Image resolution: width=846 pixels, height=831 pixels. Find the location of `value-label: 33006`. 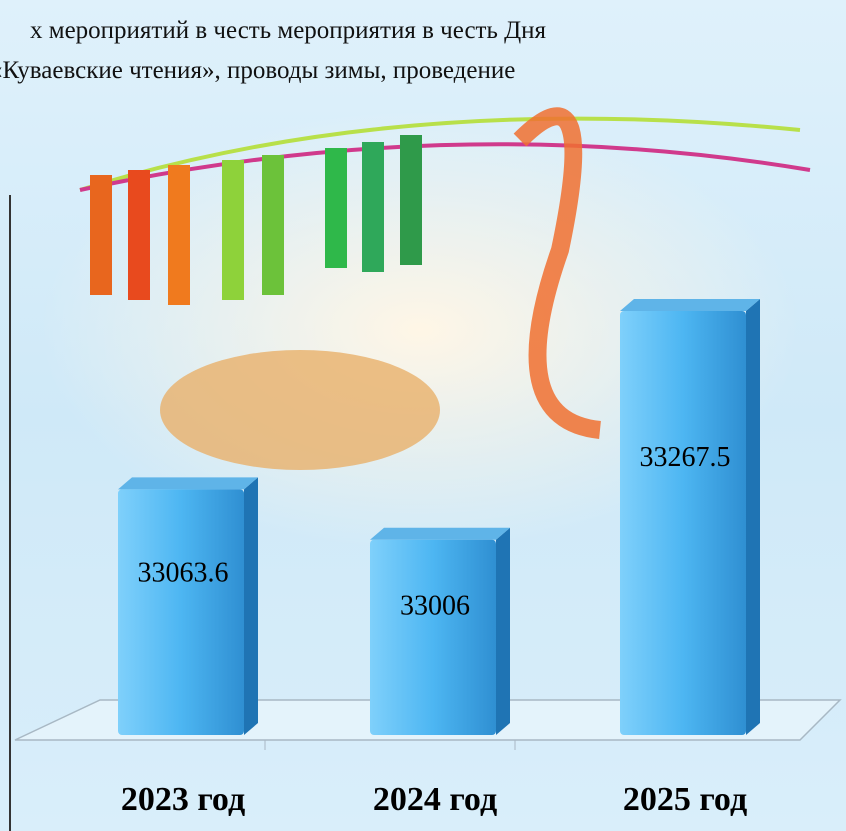

value-label: 33006 is located at coordinates (435, 606).